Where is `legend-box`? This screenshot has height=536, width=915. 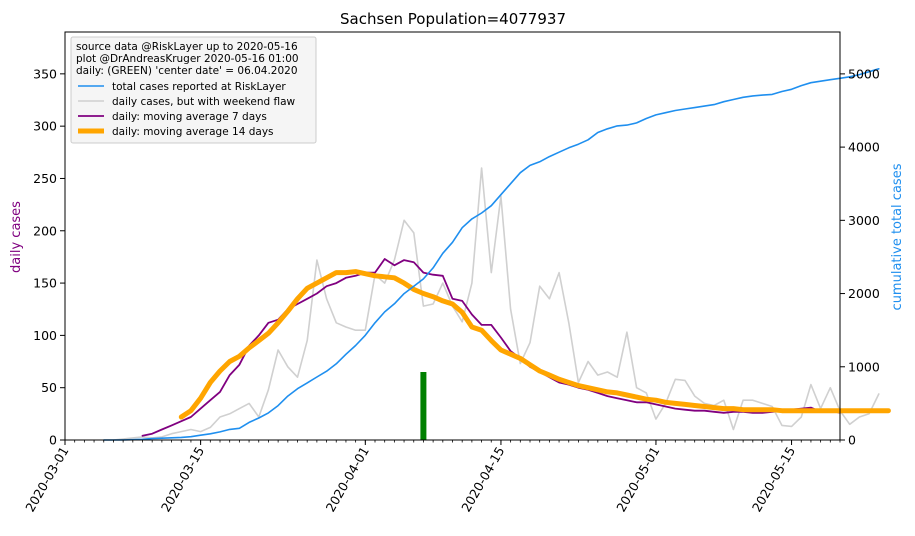 legend-box is located at coordinates (193, 90).